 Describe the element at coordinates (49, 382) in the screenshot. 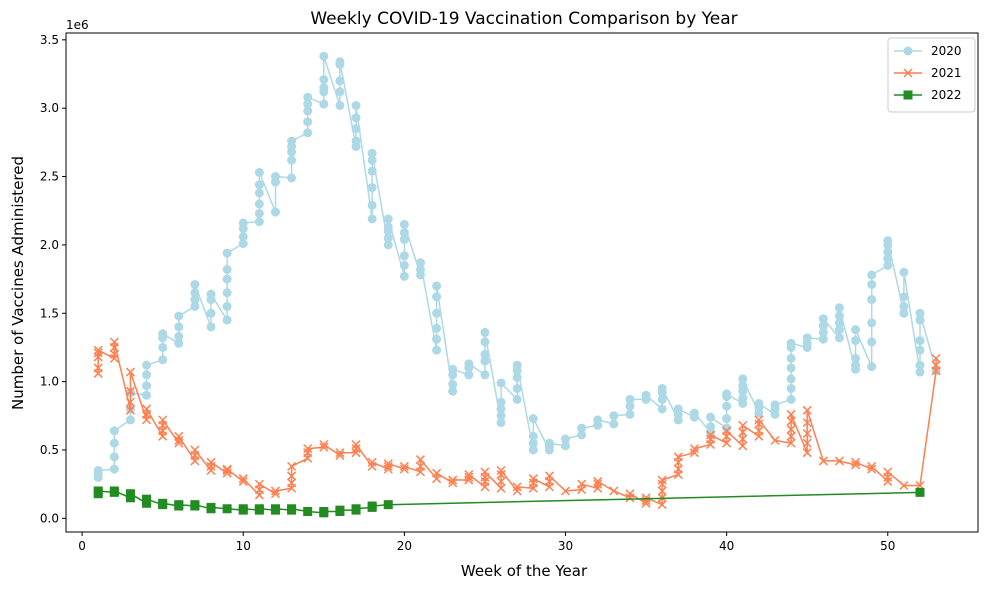

I see `y-tick-label: 1.0` at that location.